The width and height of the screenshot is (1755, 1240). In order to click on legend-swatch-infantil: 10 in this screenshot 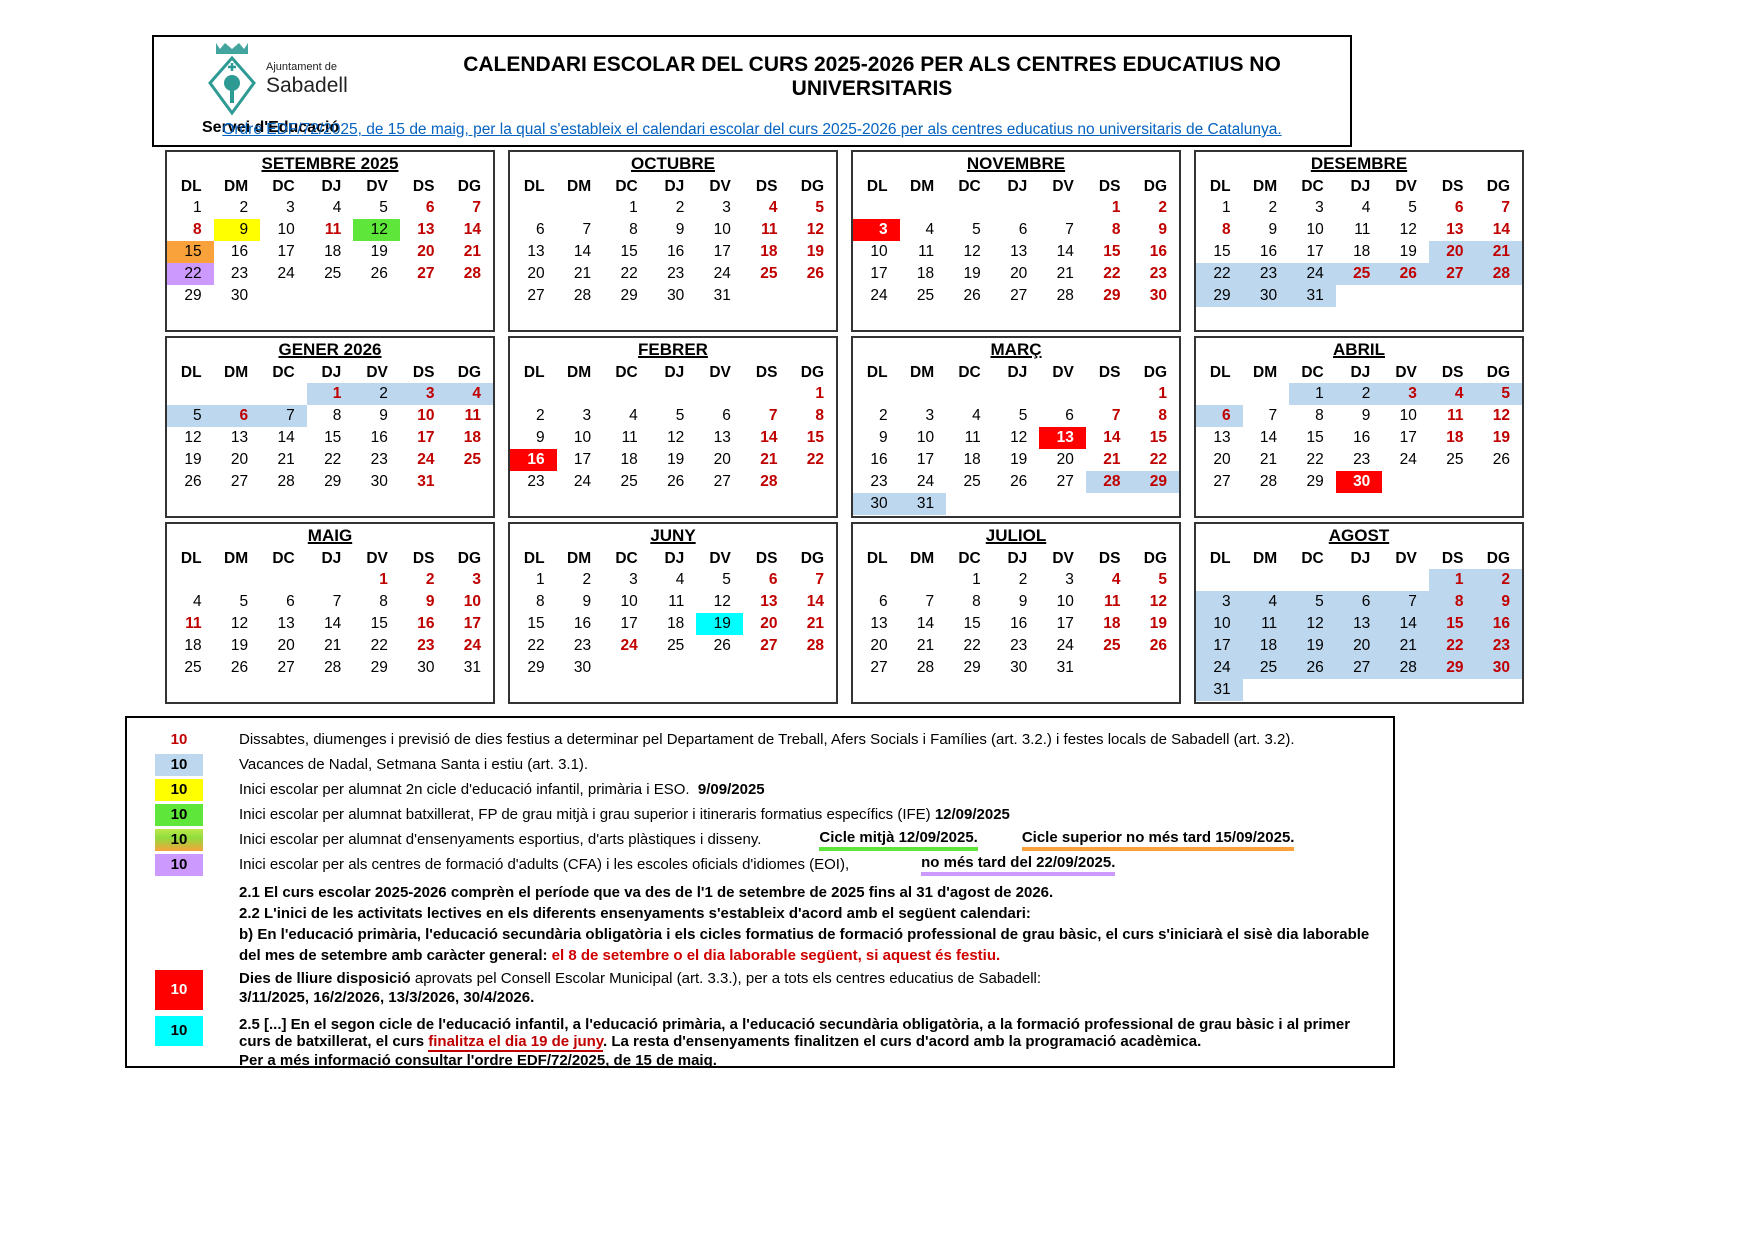, I will do `click(179, 789)`.